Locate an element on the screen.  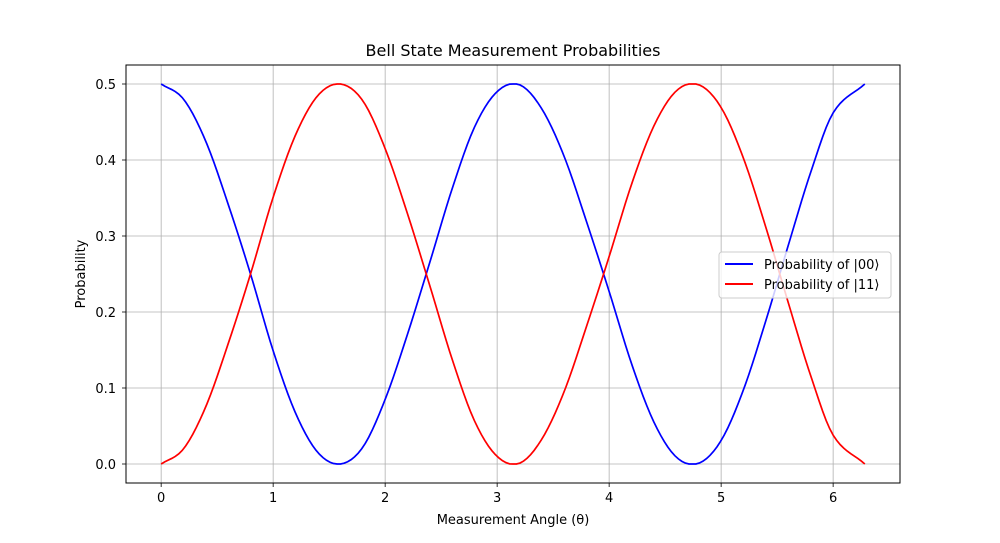
x-tick-label: 0 is located at coordinates (161, 498).